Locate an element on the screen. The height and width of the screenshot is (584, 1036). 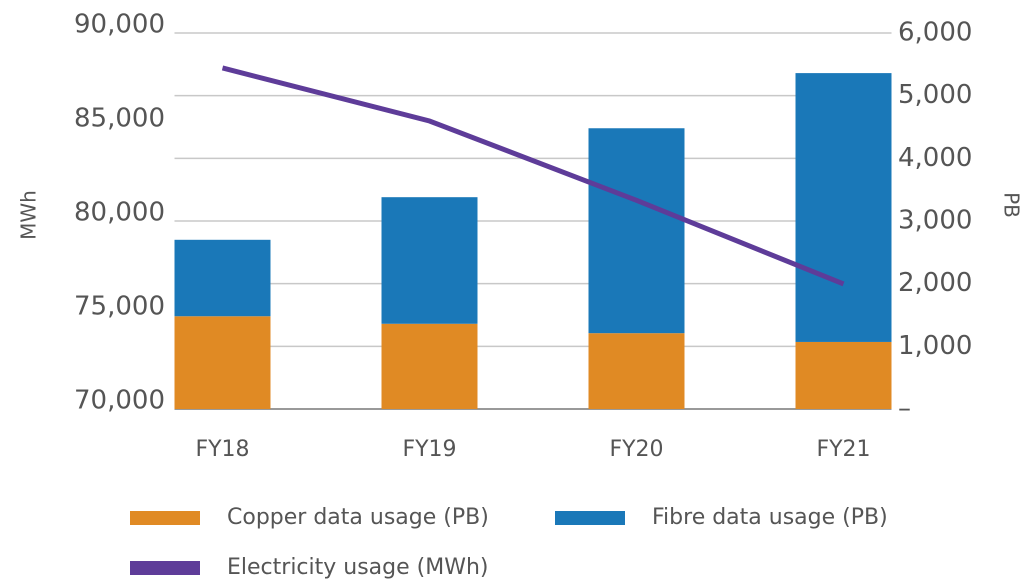
legend-label: Electricity usage (MWh) is located at coordinates (358, 567).